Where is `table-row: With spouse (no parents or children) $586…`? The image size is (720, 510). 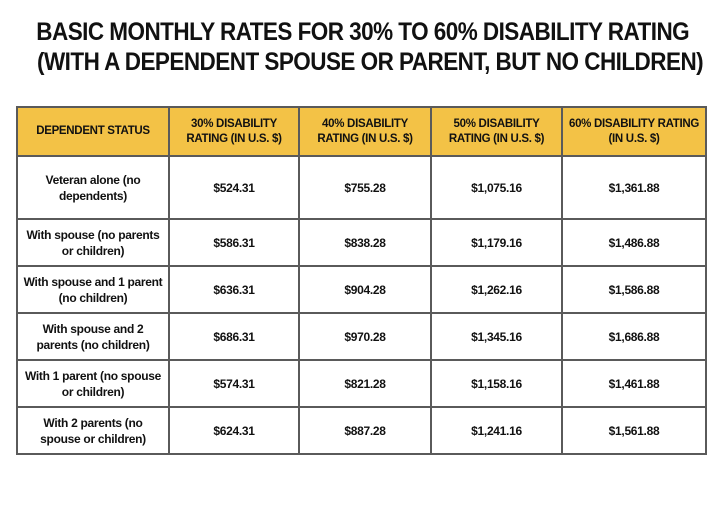 table-row: With spouse (no parents or children) $586… is located at coordinates (361, 242).